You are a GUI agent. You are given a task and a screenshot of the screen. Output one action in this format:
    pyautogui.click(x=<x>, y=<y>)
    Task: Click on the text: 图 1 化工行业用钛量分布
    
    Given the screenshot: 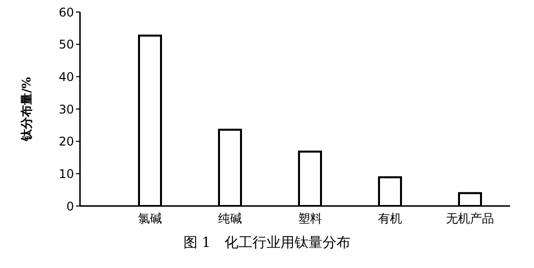 What is the action you would take?
    pyautogui.click(x=267, y=243)
    